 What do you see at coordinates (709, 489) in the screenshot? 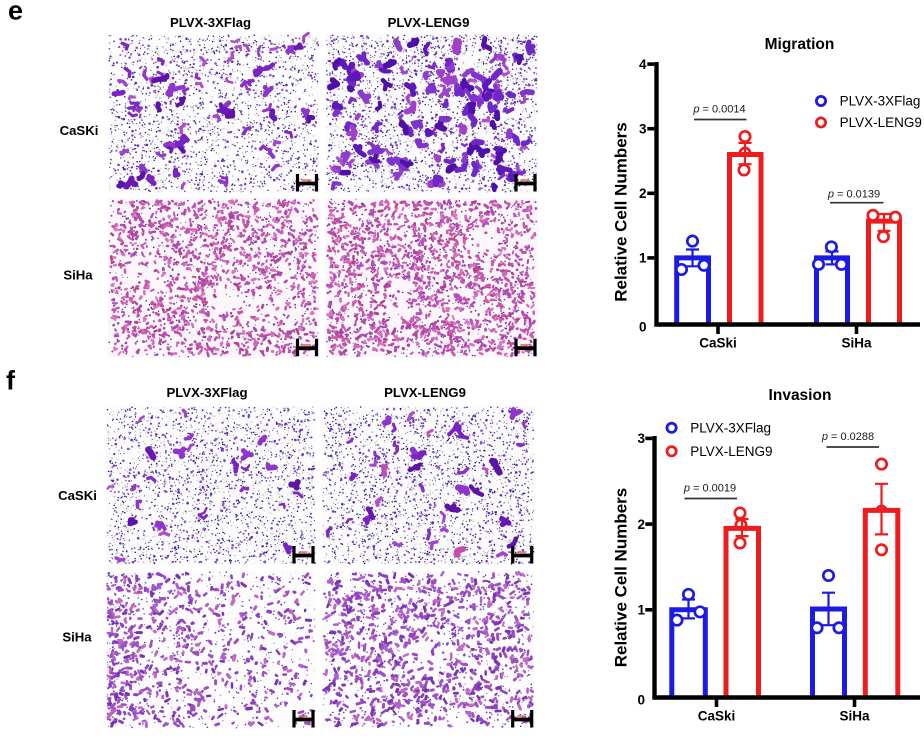
I see `svg-text: p = 0.0019` at bounding box center [709, 489].